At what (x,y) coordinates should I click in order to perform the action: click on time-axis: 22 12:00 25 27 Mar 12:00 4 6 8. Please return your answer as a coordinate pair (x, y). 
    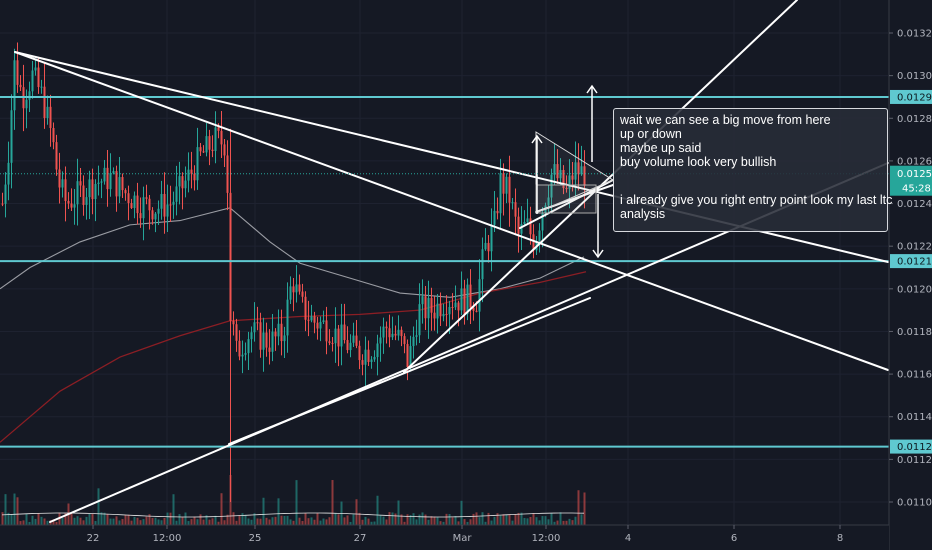
    Looking at the image, I should click on (444, 537).